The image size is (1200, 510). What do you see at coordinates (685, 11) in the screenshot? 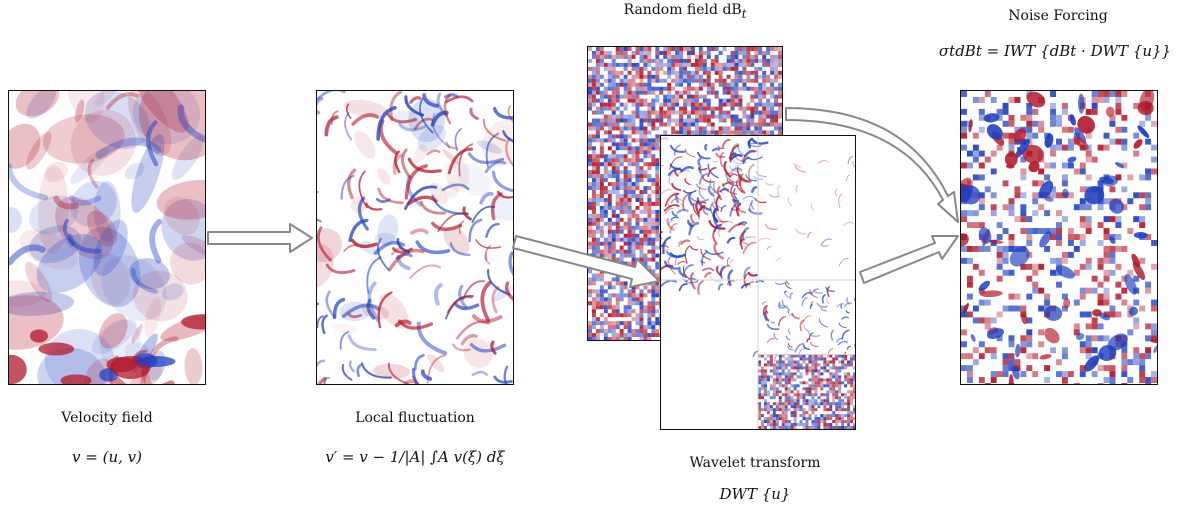
I see `random-field-caption: Random field dBt` at bounding box center [685, 11].